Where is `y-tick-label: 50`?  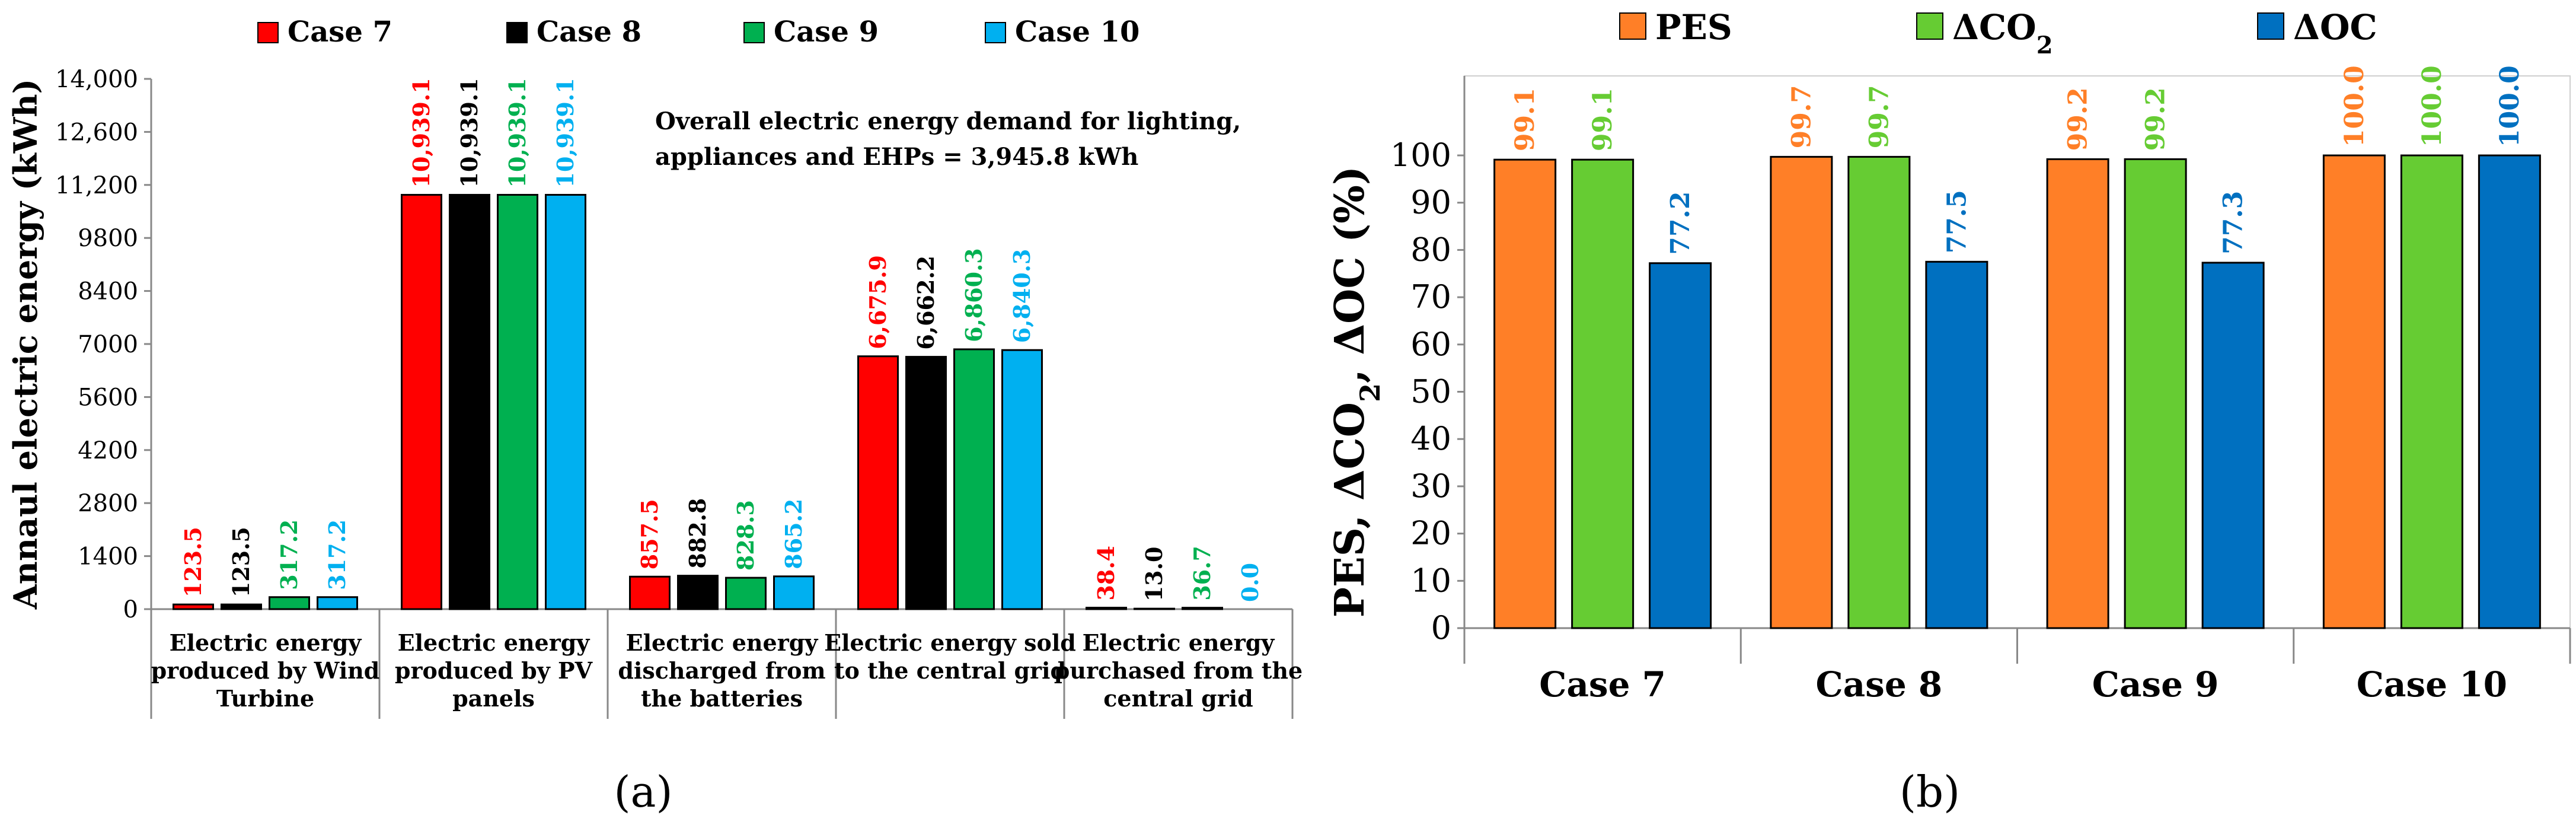
y-tick-label: 50 is located at coordinates (1430, 392).